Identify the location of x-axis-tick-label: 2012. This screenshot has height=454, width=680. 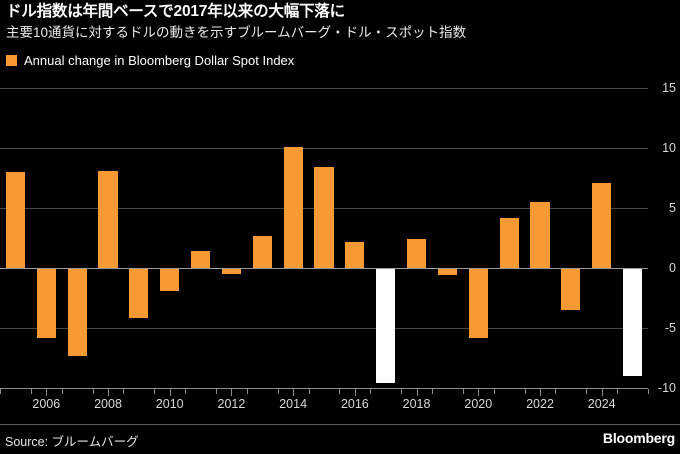
(231, 404).